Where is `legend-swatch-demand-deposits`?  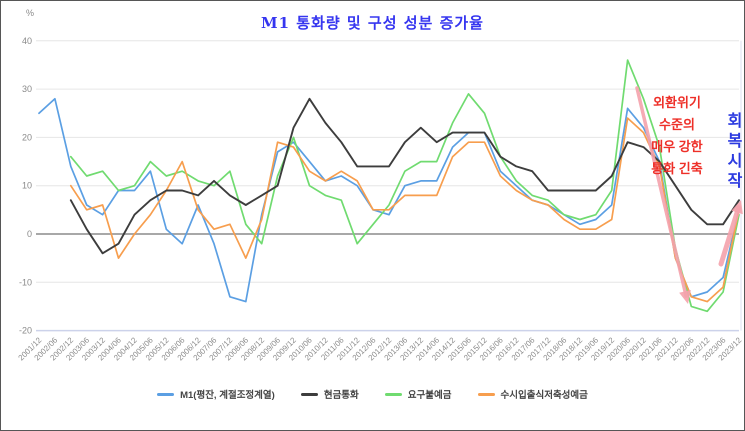 legend-swatch-demand-deposits is located at coordinates (393, 394).